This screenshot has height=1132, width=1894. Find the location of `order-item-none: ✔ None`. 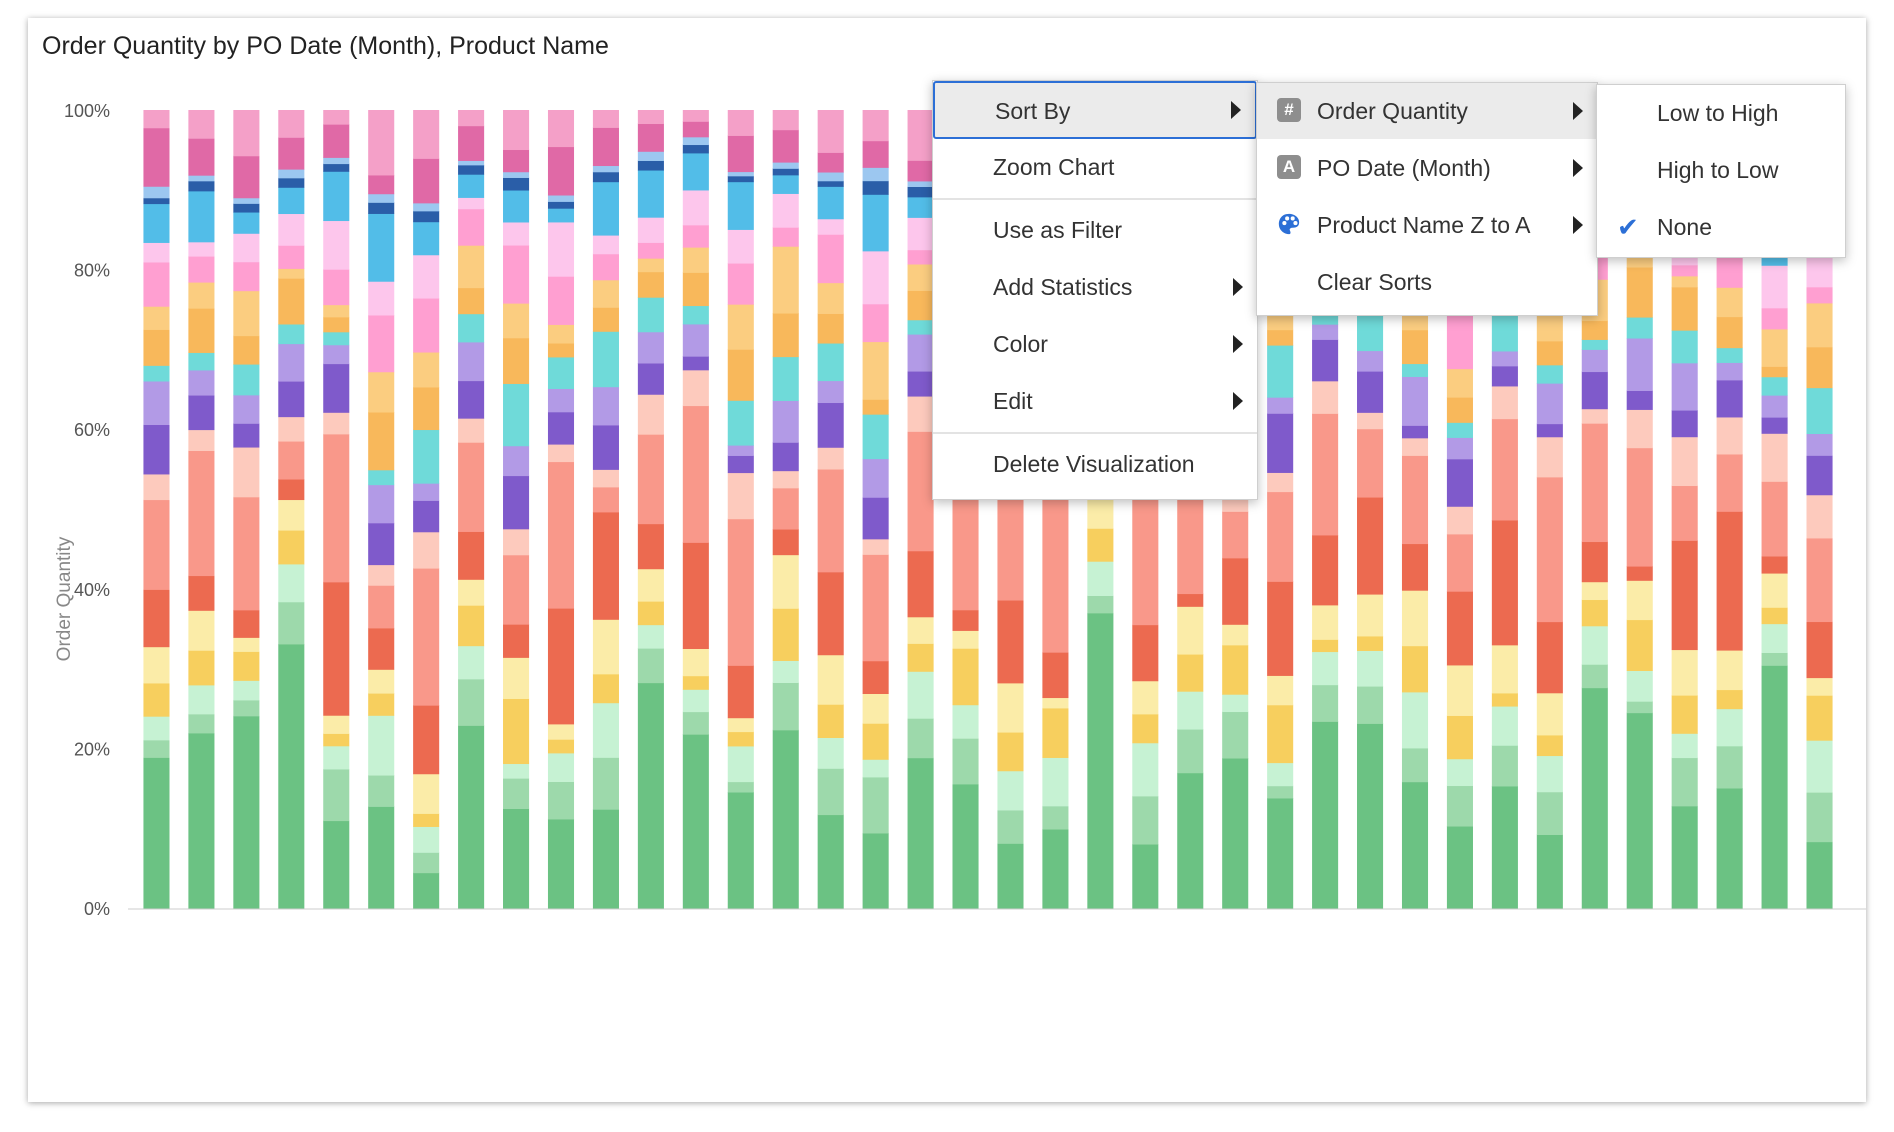

order-item-none: ✔ None is located at coordinates (1721, 227).